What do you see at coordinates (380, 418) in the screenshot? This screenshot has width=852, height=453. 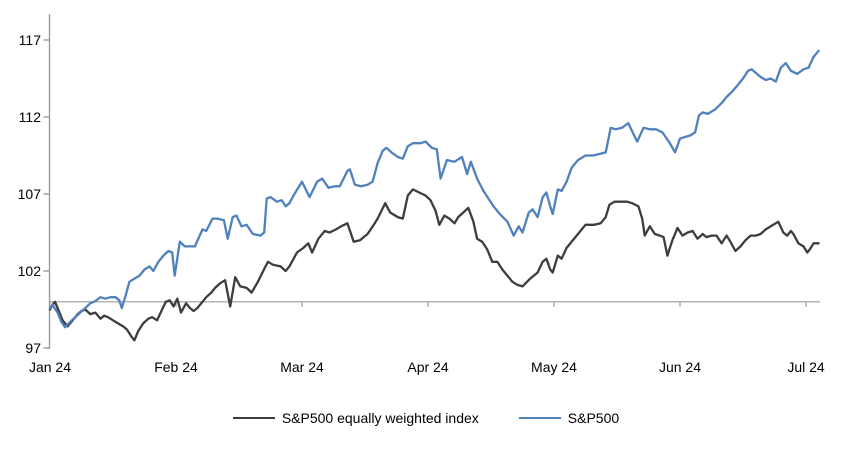 I see `legend-label-equal-weighted: S&P500 equally weighted index` at bounding box center [380, 418].